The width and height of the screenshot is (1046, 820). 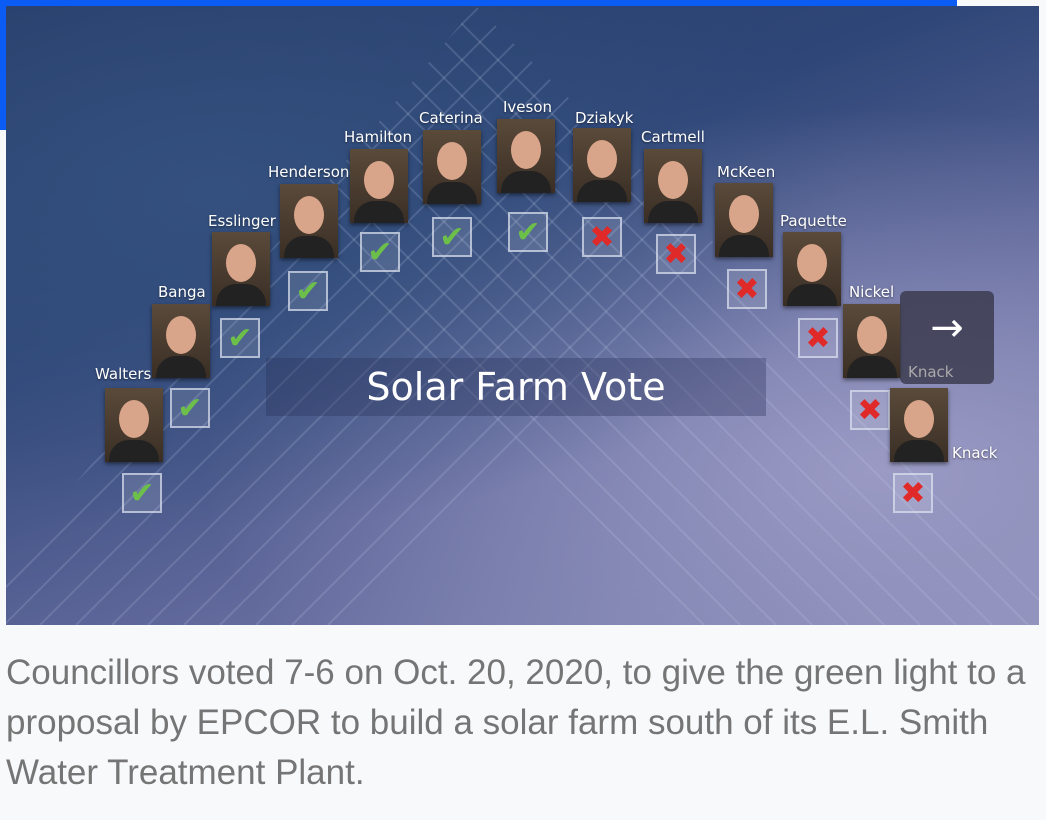 What do you see at coordinates (947, 328) in the screenshot?
I see `arrow-right-icon: →` at bounding box center [947, 328].